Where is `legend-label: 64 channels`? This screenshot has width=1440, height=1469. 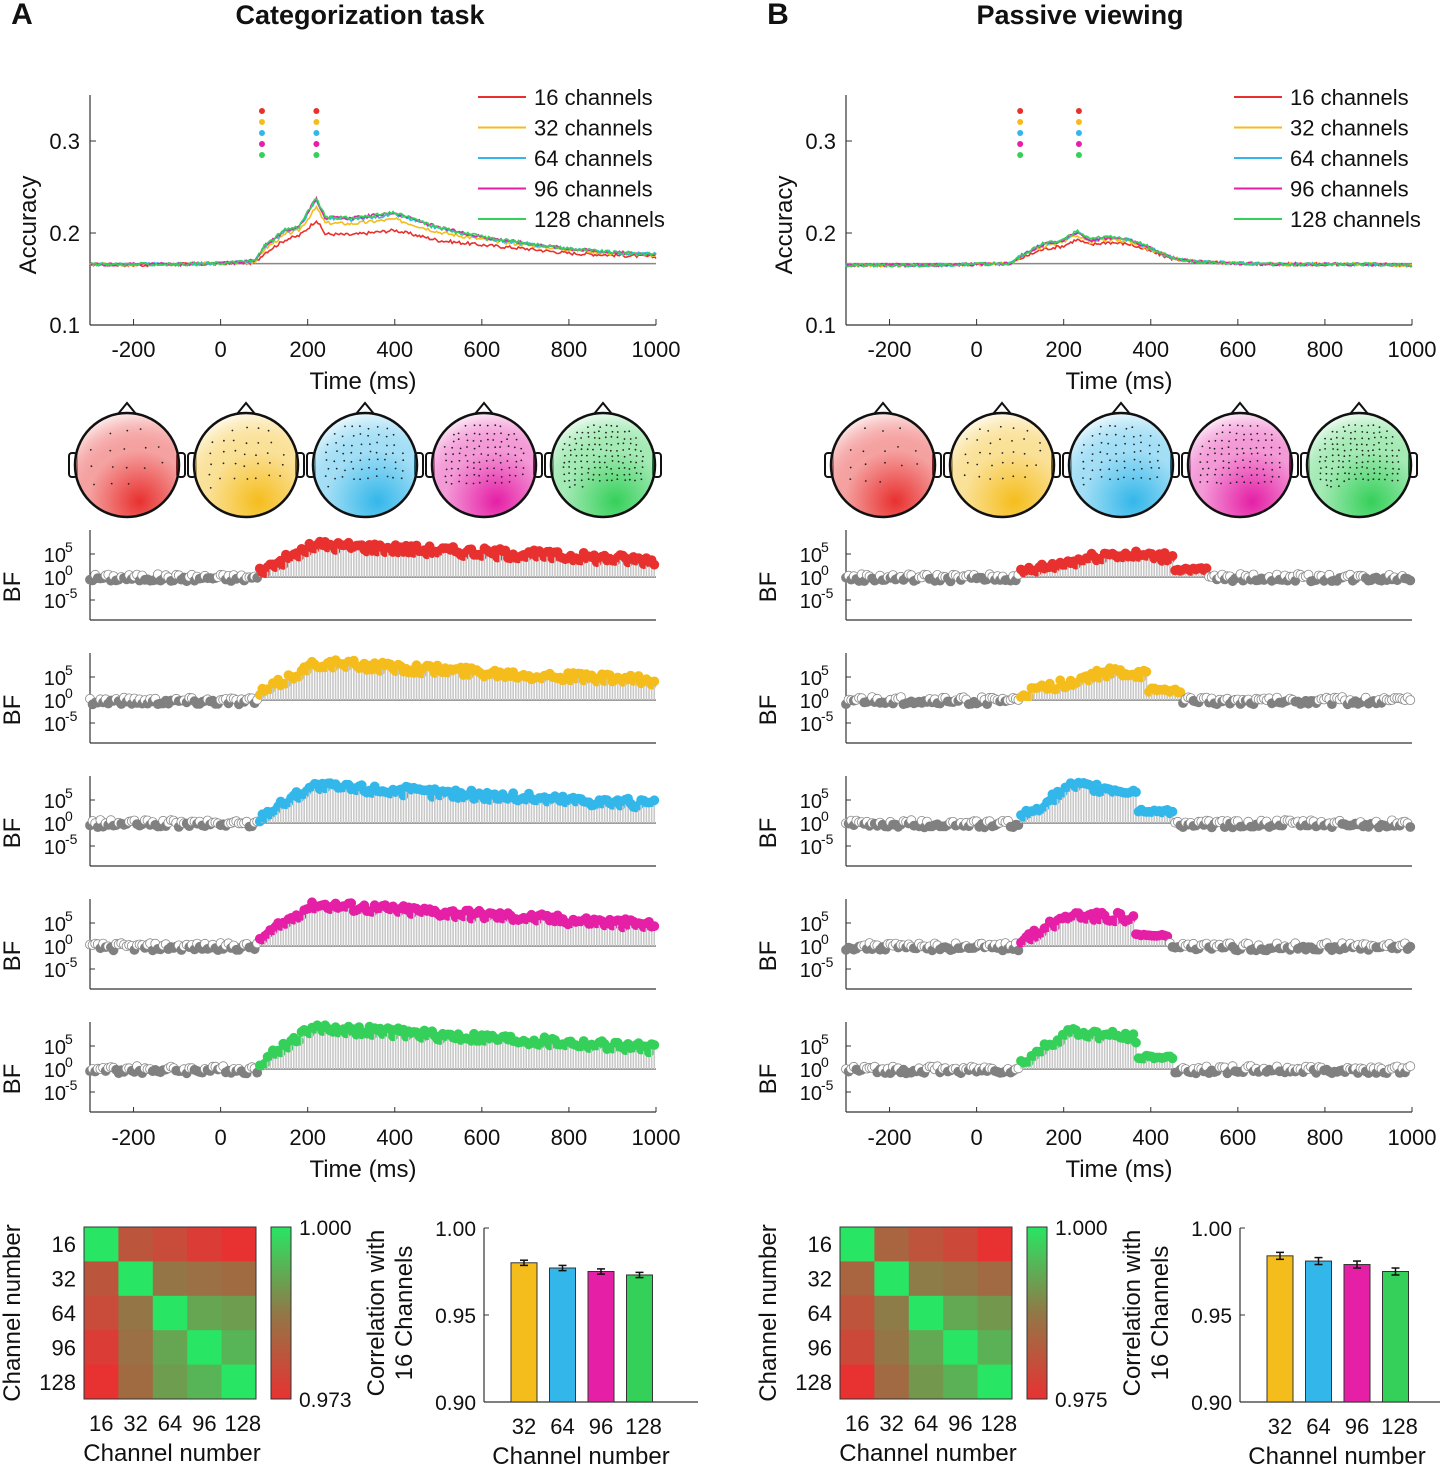 legend-label: 64 channels is located at coordinates (593, 158).